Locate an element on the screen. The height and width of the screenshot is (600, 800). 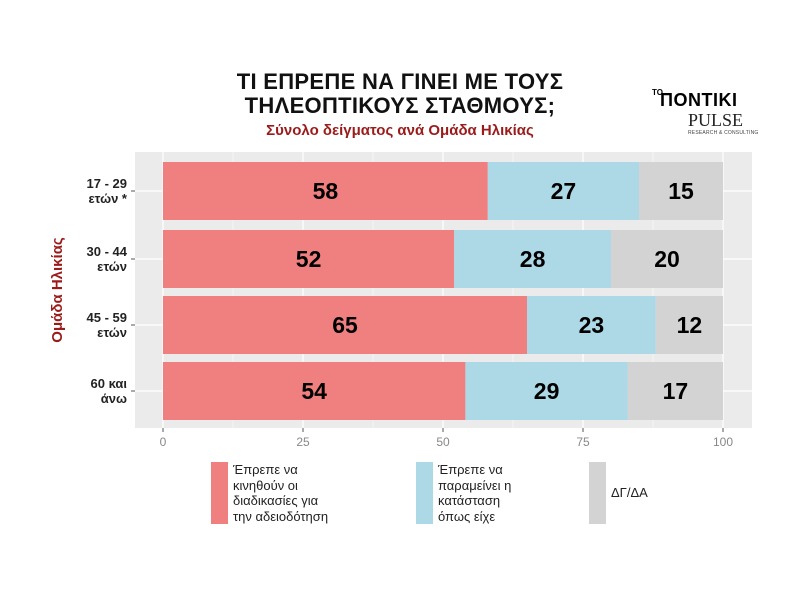
publisher-logo: ΤΟ ΠΟΝΤΙΚΙ PULSE RESEARCH & CONSULTING is located at coordinates (705, 116).